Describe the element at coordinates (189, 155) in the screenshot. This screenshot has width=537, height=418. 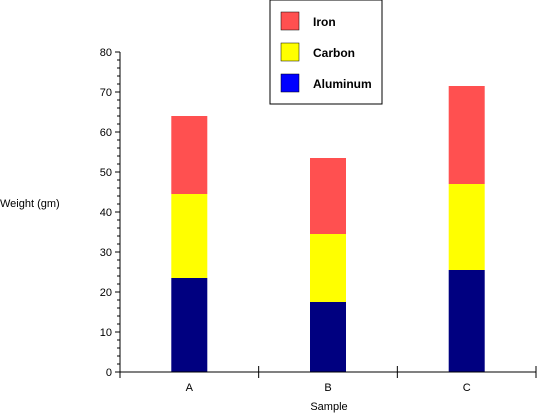
I see `bar-iron-a` at that location.